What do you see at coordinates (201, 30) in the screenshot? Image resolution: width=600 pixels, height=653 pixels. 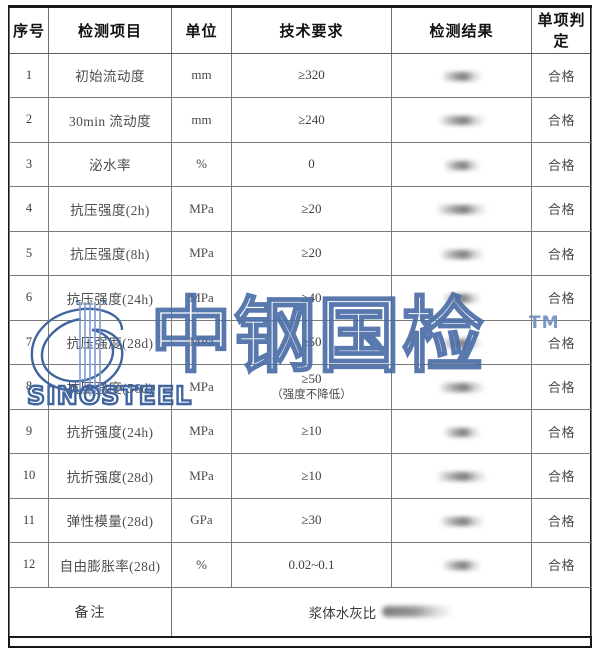 I see `column-header-unit: 单位` at bounding box center [201, 30].